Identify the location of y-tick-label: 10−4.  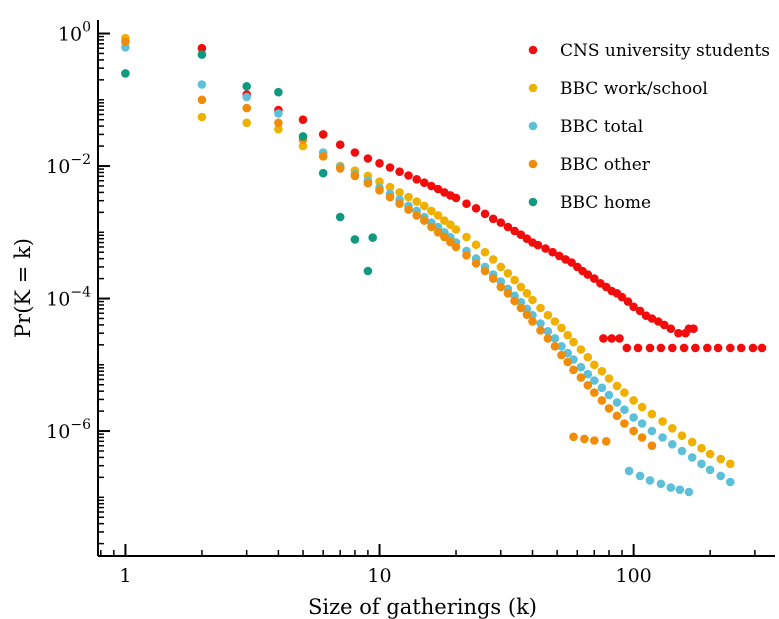
(68, 298).